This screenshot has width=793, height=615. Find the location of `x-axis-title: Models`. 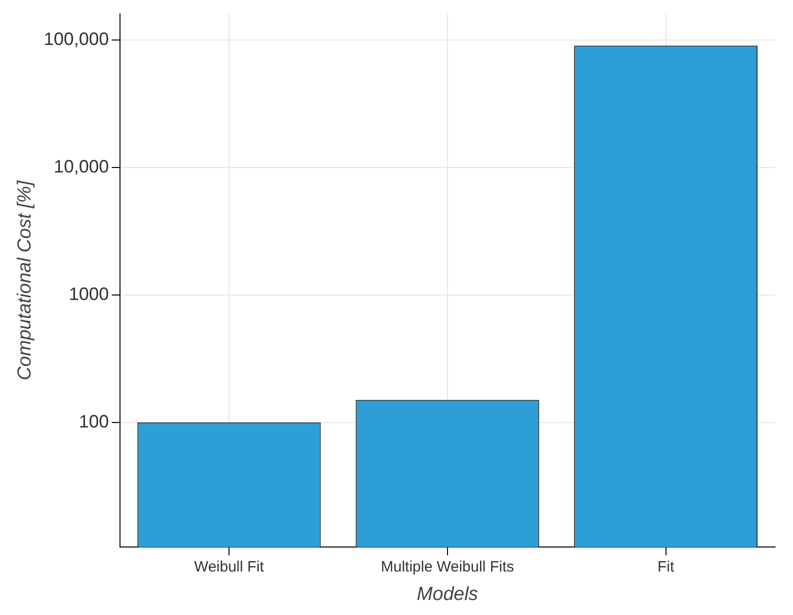

x-axis-title: Models is located at coordinates (447, 594).